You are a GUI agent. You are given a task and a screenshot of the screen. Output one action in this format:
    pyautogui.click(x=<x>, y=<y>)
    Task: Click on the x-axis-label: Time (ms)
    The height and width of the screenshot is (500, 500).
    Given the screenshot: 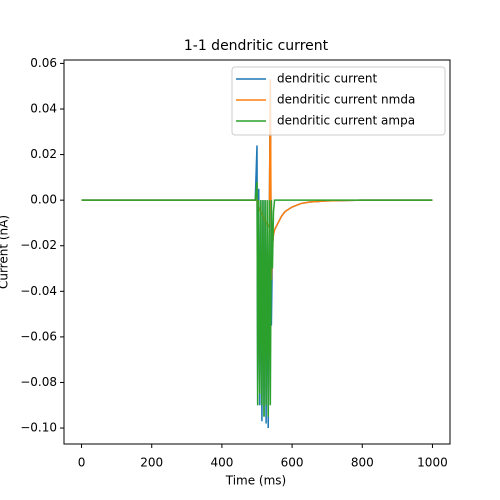 What is the action you would take?
    pyautogui.click(x=256, y=481)
    